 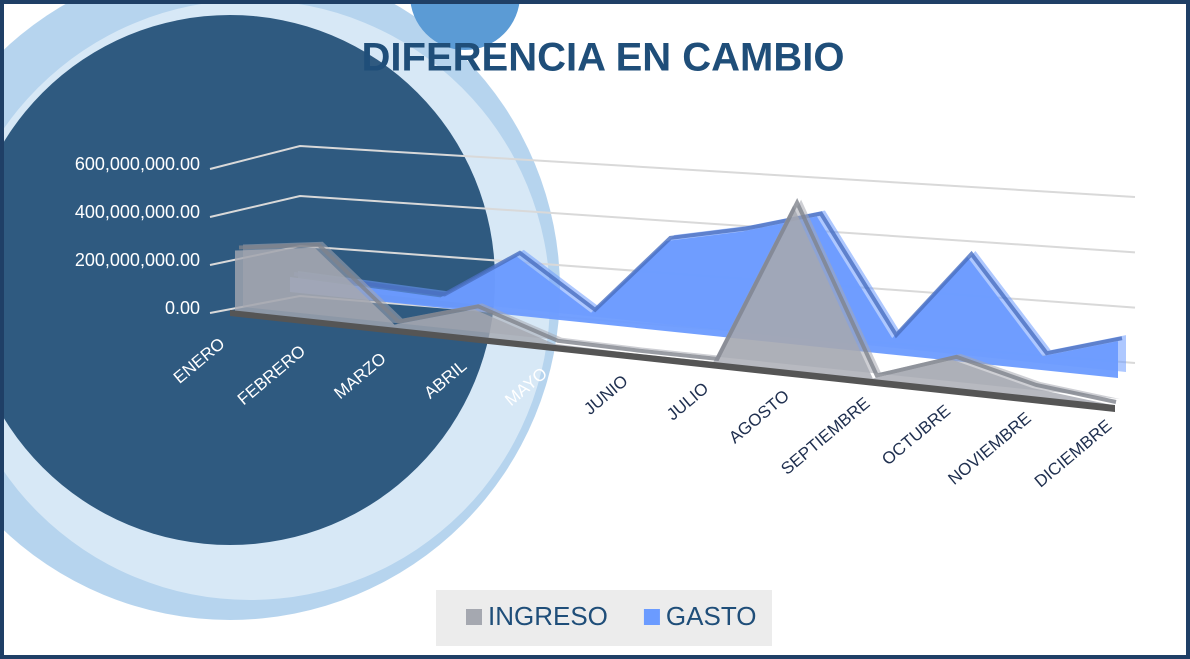 I want to click on y-tick-label: 600,000,000.00, so click(x=137, y=164).